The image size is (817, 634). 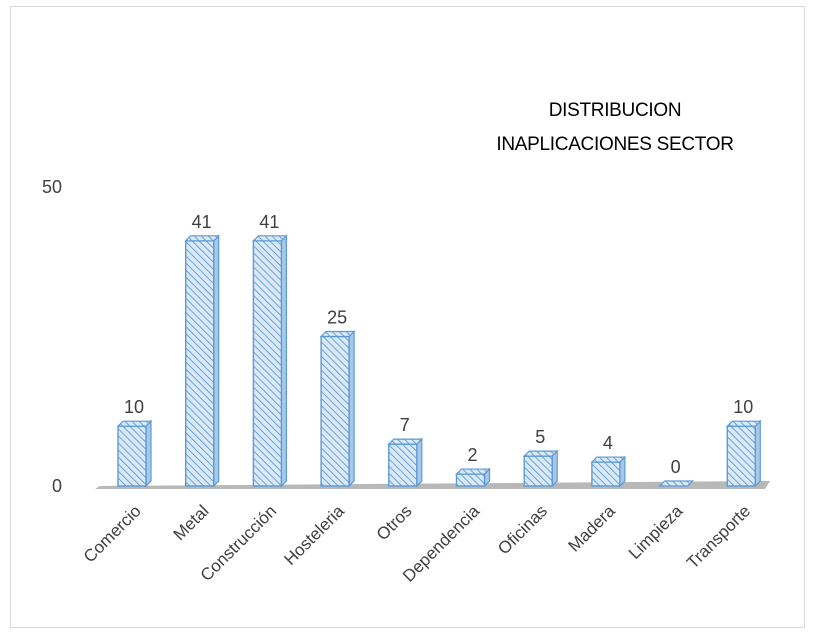 I want to click on x-tick-label: Transporte, so click(x=718, y=536).